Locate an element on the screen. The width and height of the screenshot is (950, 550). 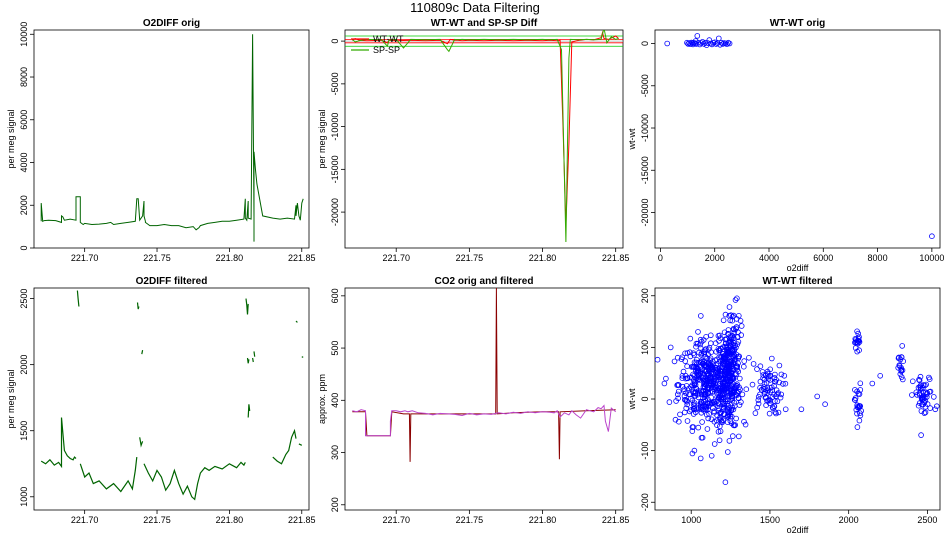
y-tick-label: -20000 is located at coordinates (335, 212).